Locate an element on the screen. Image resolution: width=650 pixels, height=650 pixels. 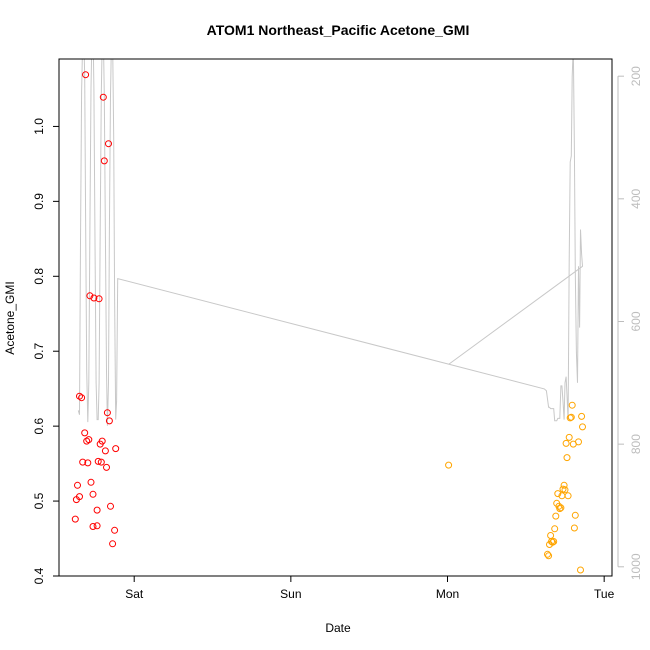
x-axis-title: Date is located at coordinates (338, 628).